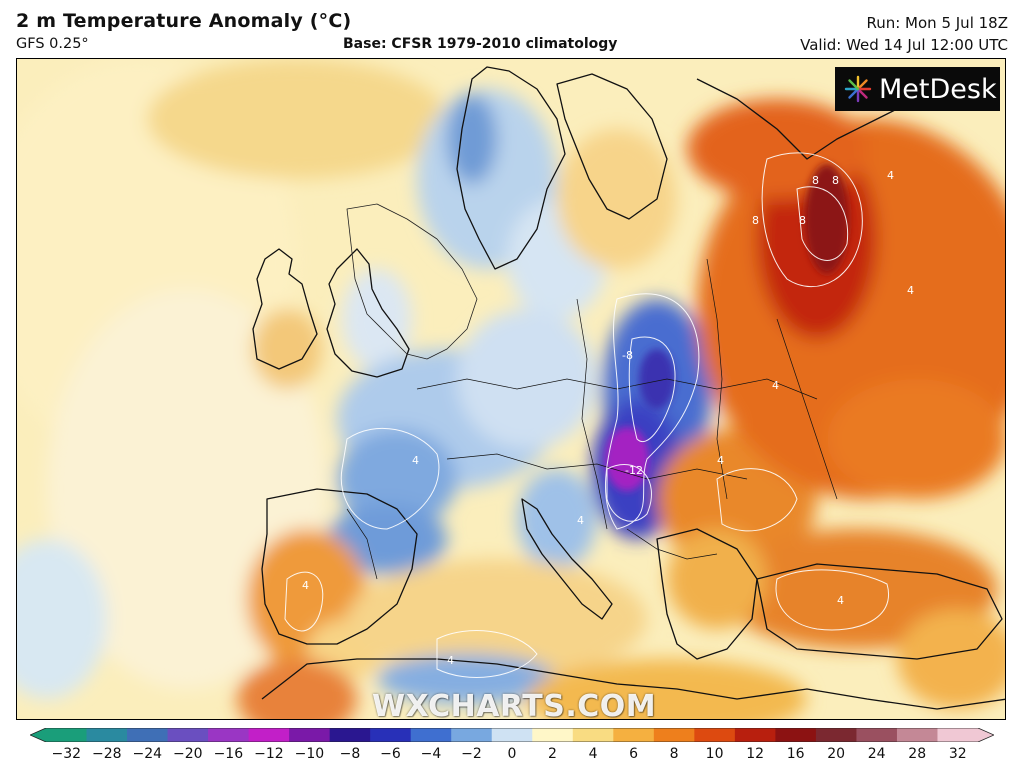 The width and height of the screenshot is (1024, 784). I want to click on colorbar-tick-label: 32, so click(957, 754).